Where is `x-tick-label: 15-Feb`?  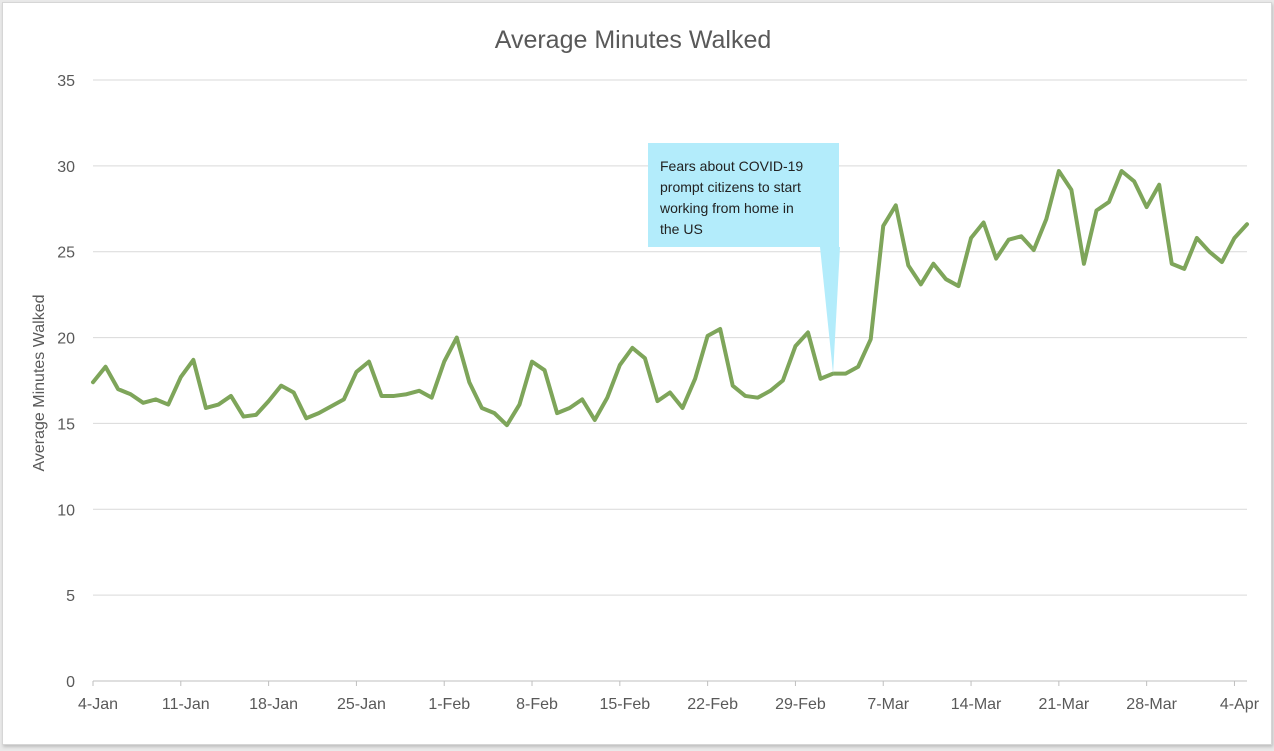
x-tick-label: 15-Feb is located at coordinates (624, 704).